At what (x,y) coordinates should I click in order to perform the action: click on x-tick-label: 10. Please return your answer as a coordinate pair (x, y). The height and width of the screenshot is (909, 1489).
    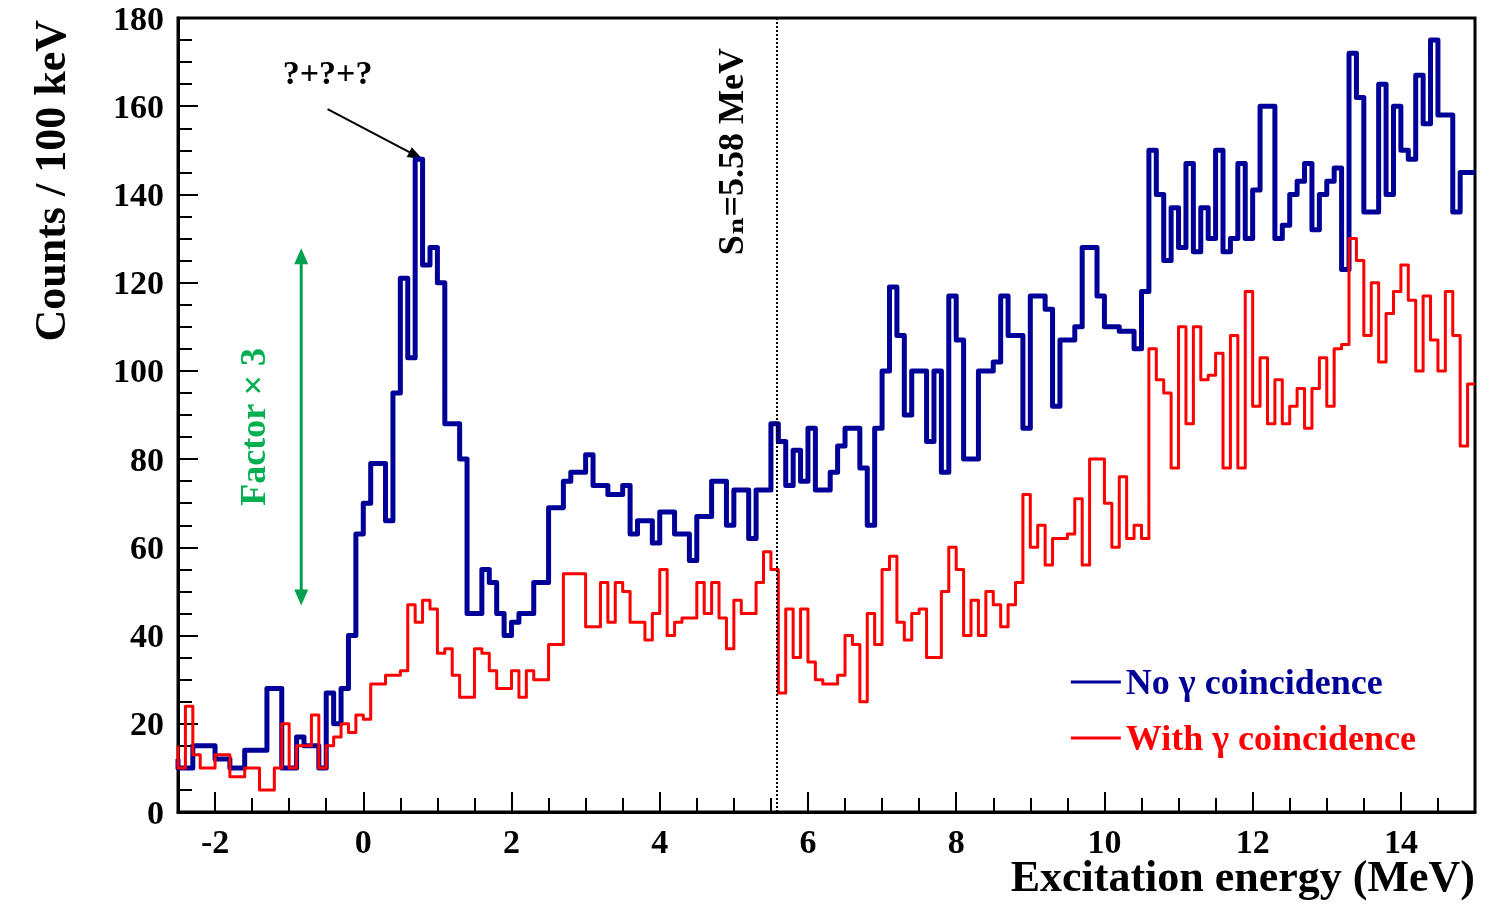
    Looking at the image, I should click on (1104, 841).